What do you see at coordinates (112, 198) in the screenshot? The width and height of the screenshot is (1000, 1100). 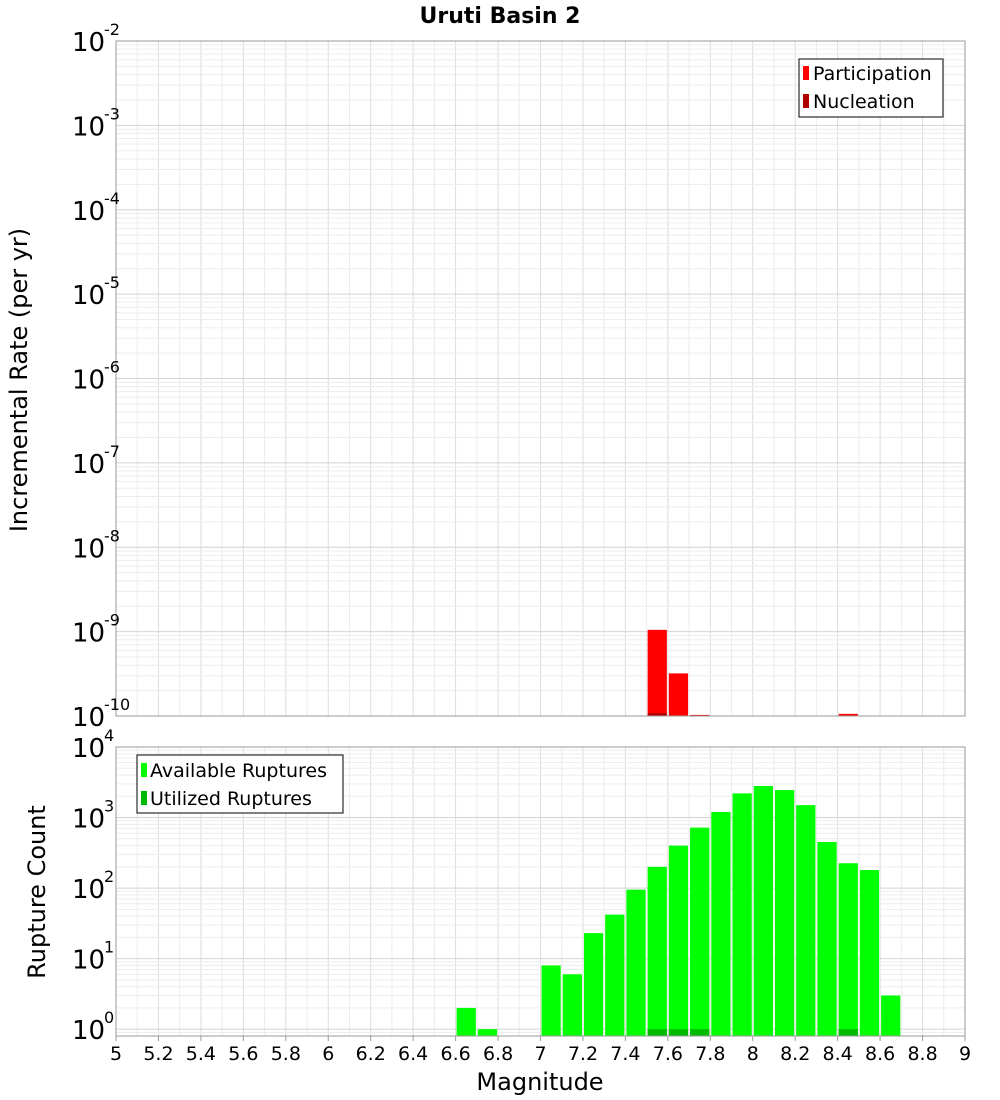 I see `top-ytick-exponent: -4` at bounding box center [112, 198].